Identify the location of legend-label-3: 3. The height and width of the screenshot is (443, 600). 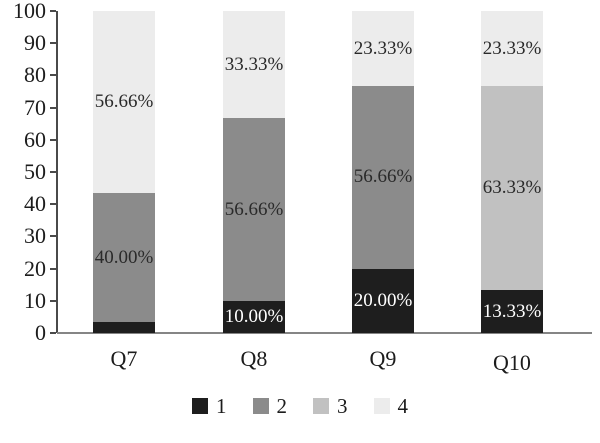
(342, 406).